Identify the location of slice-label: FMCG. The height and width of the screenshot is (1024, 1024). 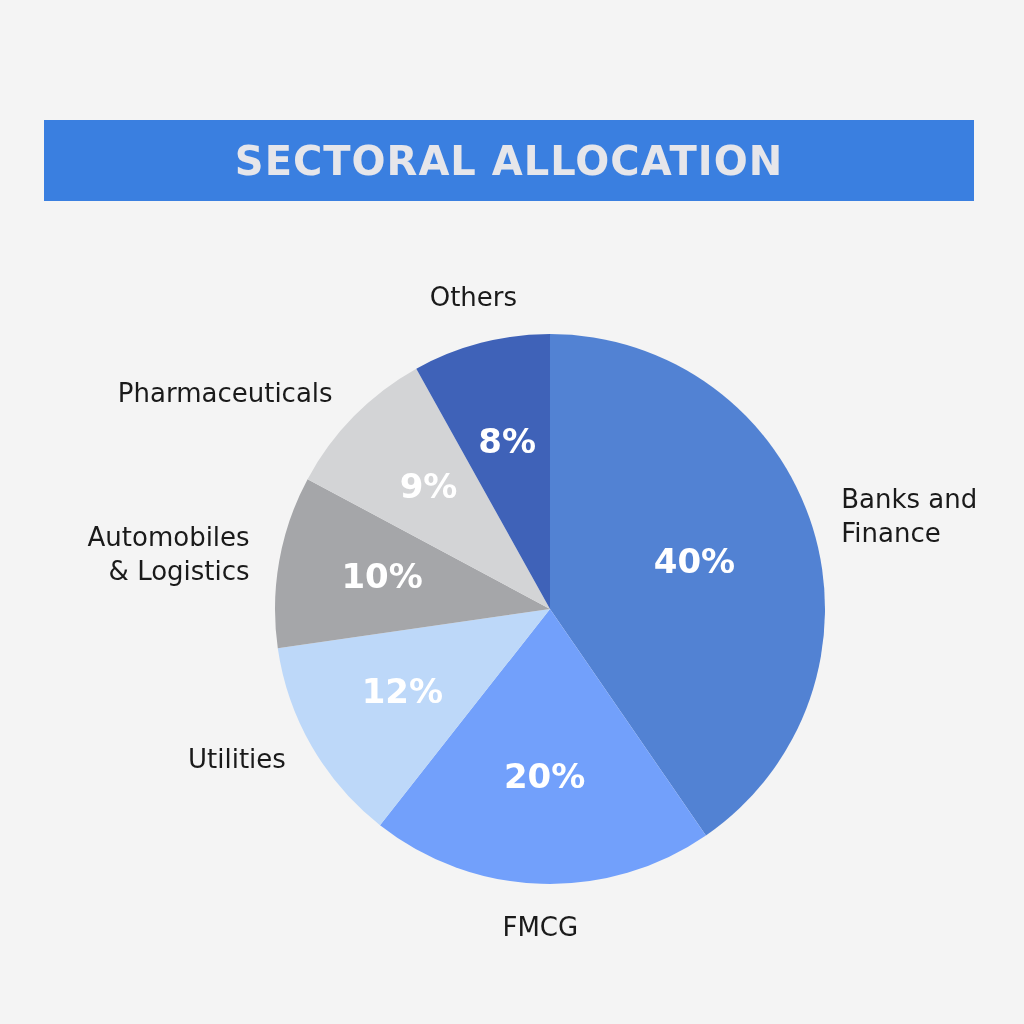
(540, 926).